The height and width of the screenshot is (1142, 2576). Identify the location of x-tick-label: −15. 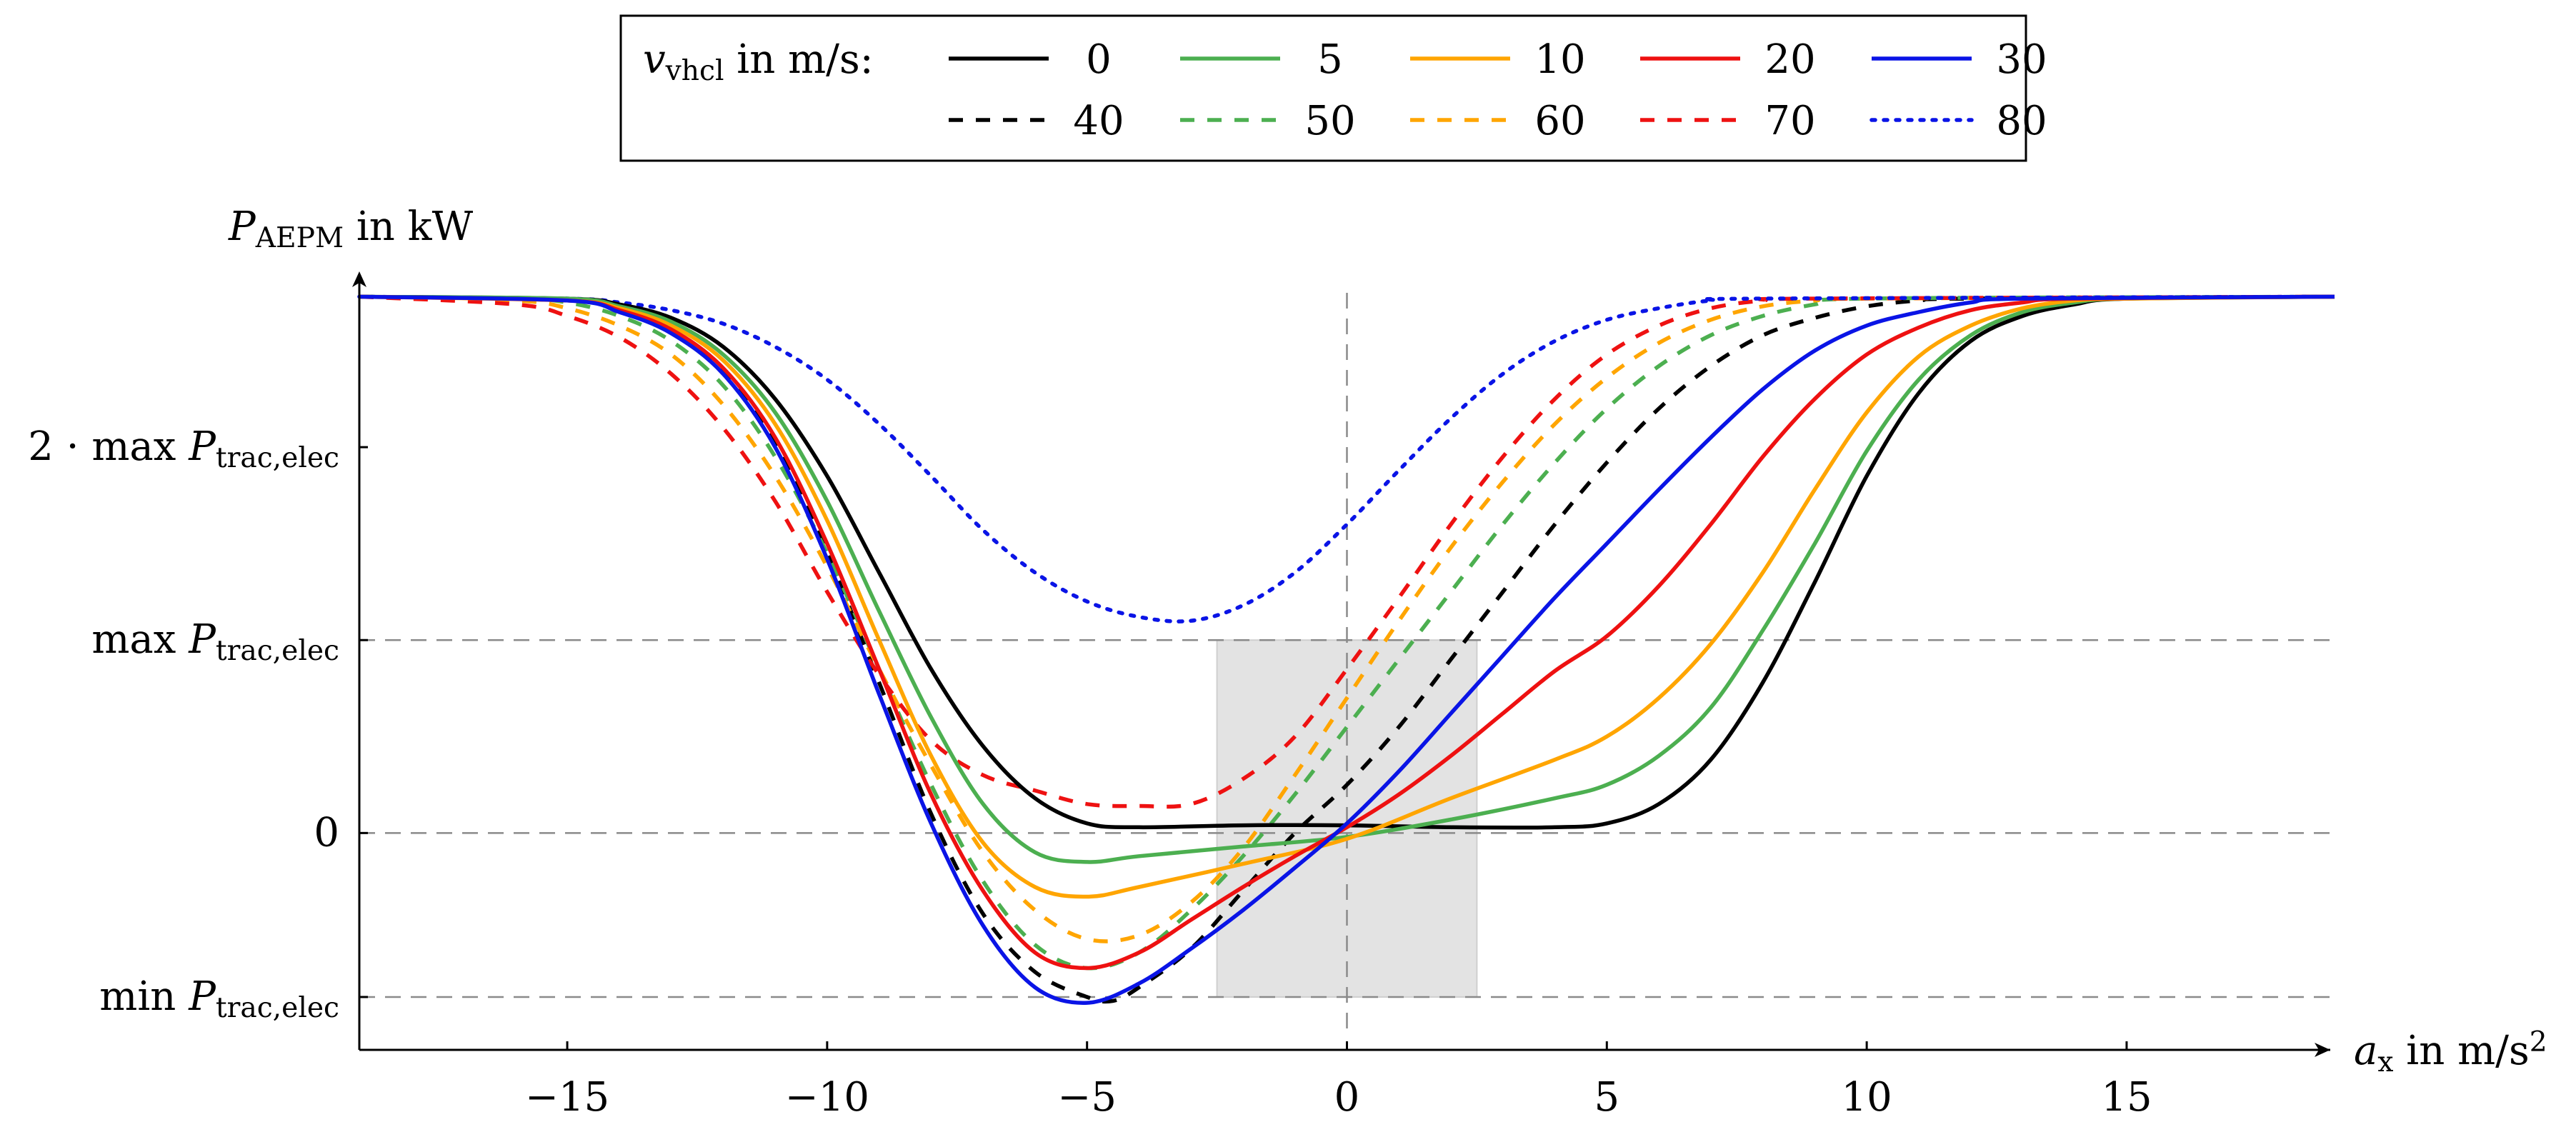
(567, 1097).